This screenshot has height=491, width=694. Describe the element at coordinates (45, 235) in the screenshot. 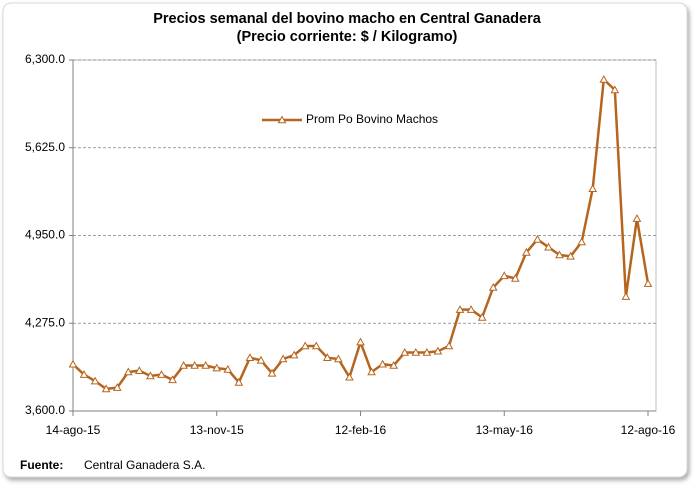

I see `y-tick-label: 4,950.0` at that location.